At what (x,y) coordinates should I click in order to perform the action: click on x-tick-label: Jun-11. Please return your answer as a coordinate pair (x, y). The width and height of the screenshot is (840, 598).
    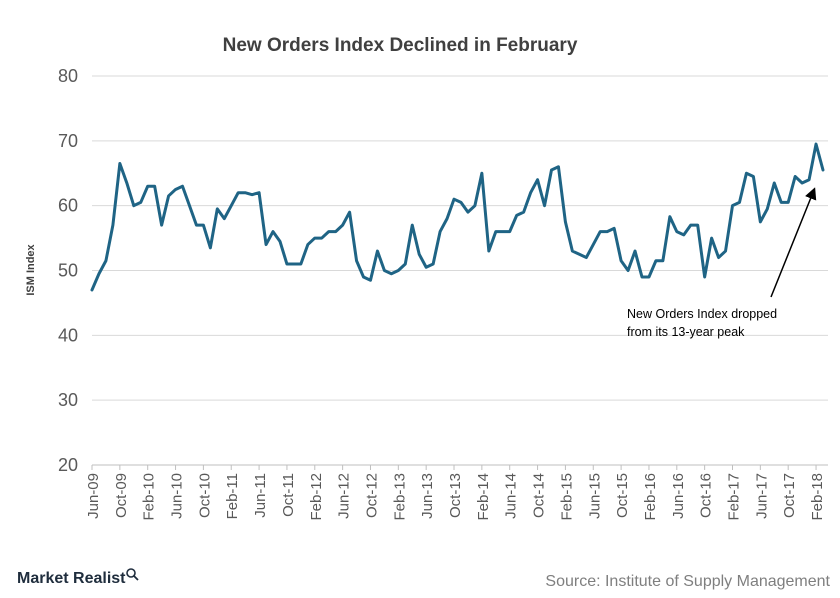
    Looking at the image, I should click on (260, 495).